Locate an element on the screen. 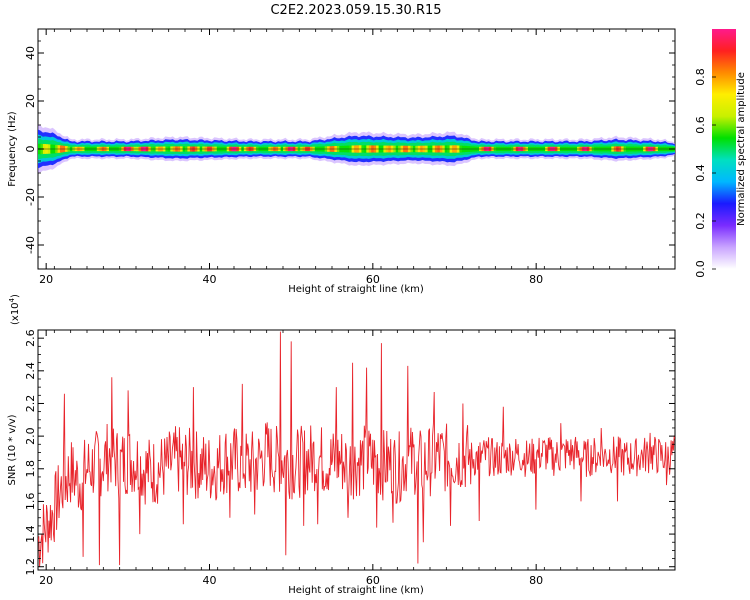 The width and height of the screenshot is (750, 600). colorbar-gradient is located at coordinates (724, 149).